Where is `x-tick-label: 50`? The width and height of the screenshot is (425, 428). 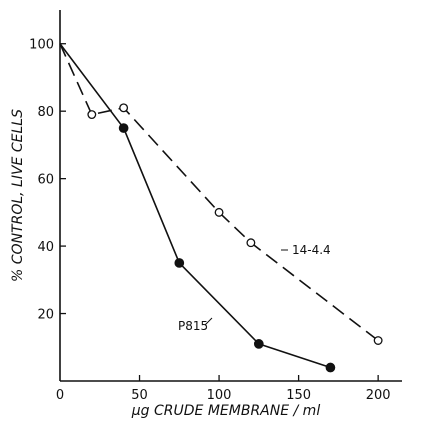
x-tick-label: 50 is located at coordinates (139, 395).